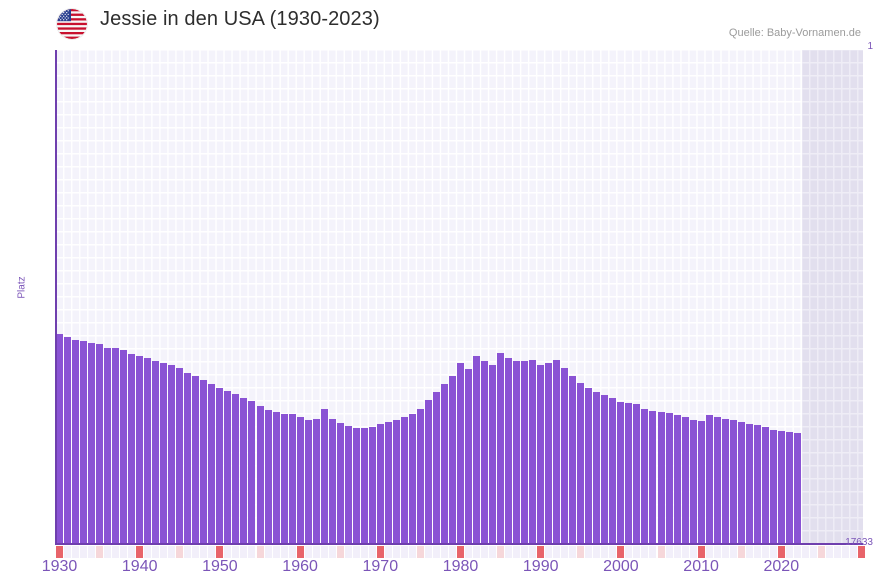 The image size is (873, 587). What do you see at coordinates (794, 33) in the screenshot?
I see `source-attribution: Quelle: Baby-Vornamen.de` at bounding box center [794, 33].